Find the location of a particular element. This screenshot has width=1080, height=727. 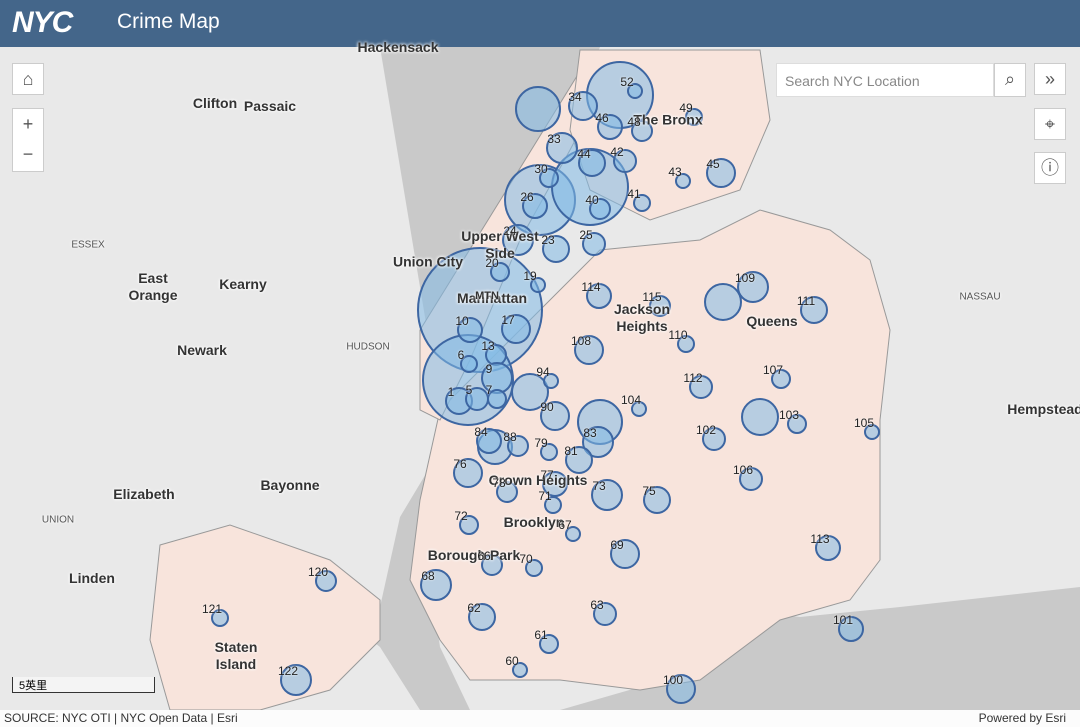

precinct-label: 112 is located at coordinates (693, 378).